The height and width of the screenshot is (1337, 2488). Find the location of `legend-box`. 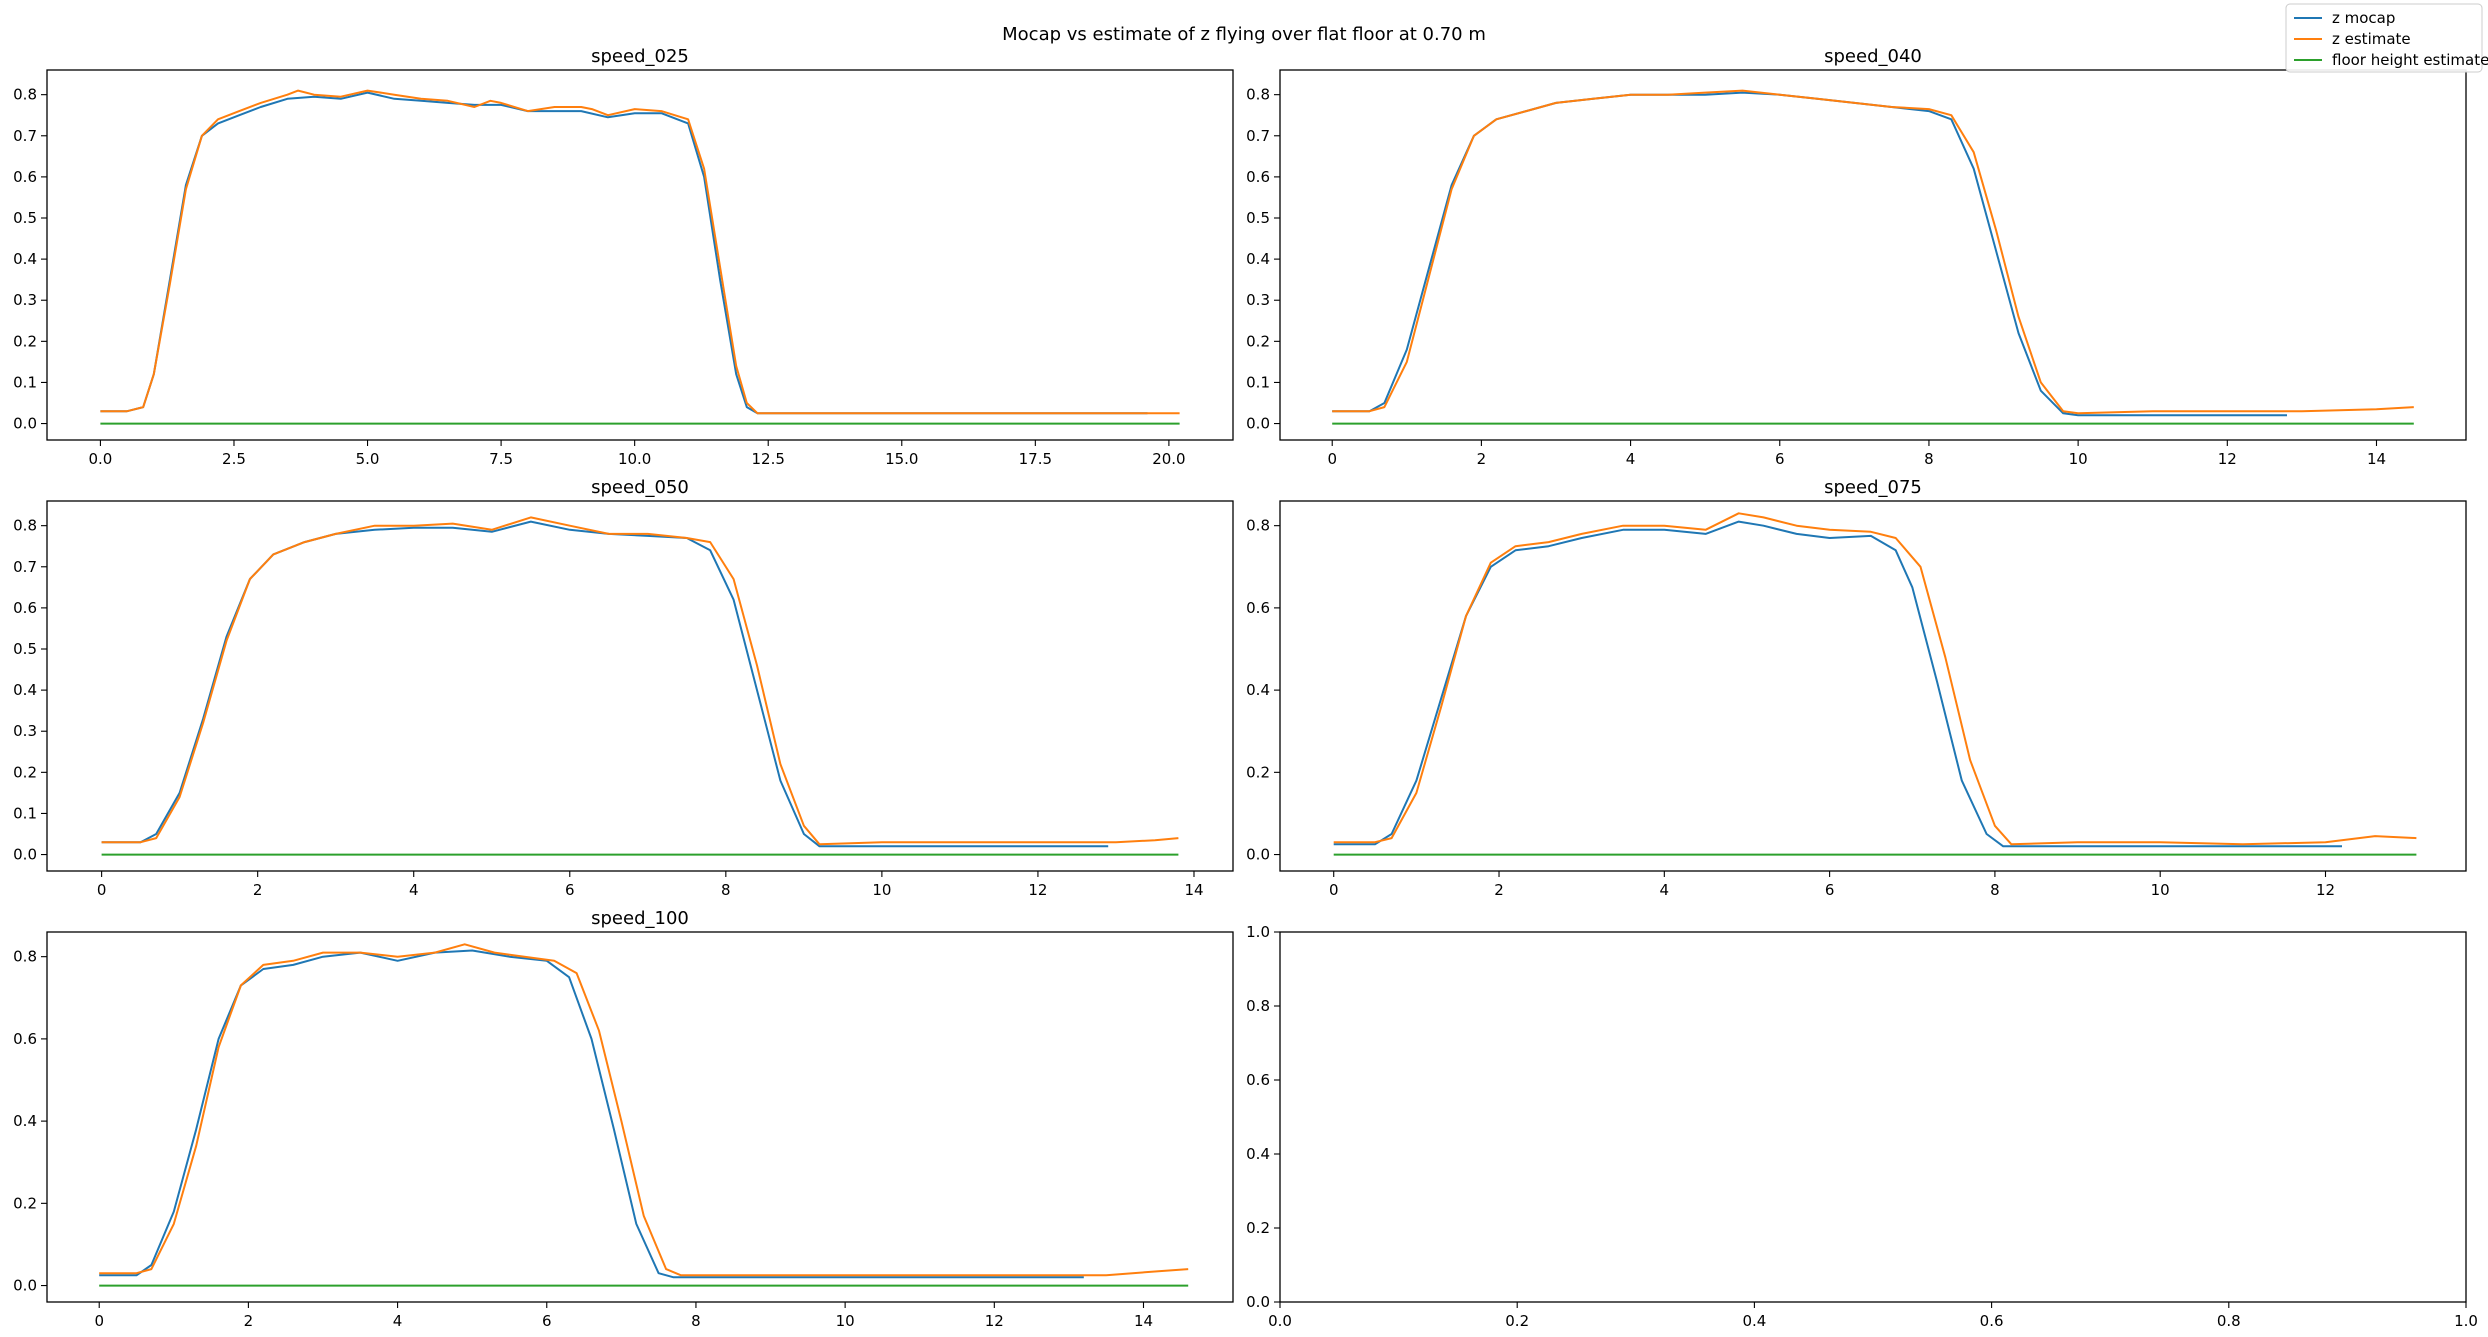

legend-box is located at coordinates (2384, 38).